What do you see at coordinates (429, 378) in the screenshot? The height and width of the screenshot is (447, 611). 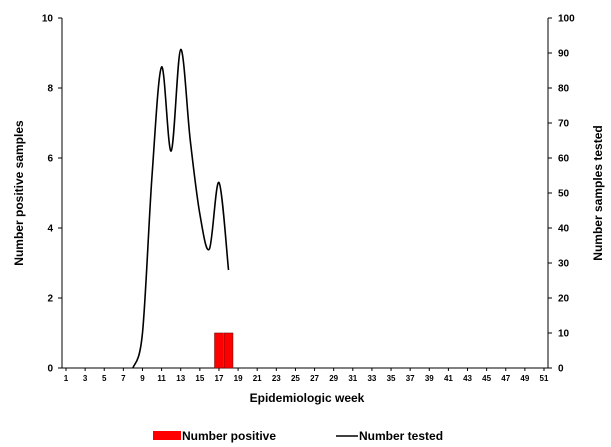 I see `x-tick-label: 39` at bounding box center [429, 378].